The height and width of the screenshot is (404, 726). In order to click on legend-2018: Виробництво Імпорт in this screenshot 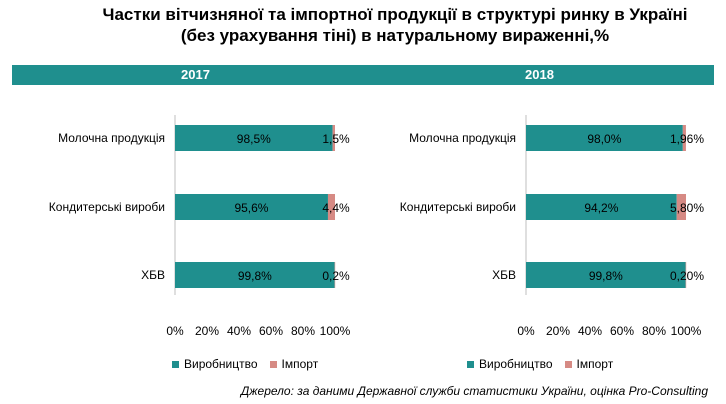, I will do `click(546, 364)`.